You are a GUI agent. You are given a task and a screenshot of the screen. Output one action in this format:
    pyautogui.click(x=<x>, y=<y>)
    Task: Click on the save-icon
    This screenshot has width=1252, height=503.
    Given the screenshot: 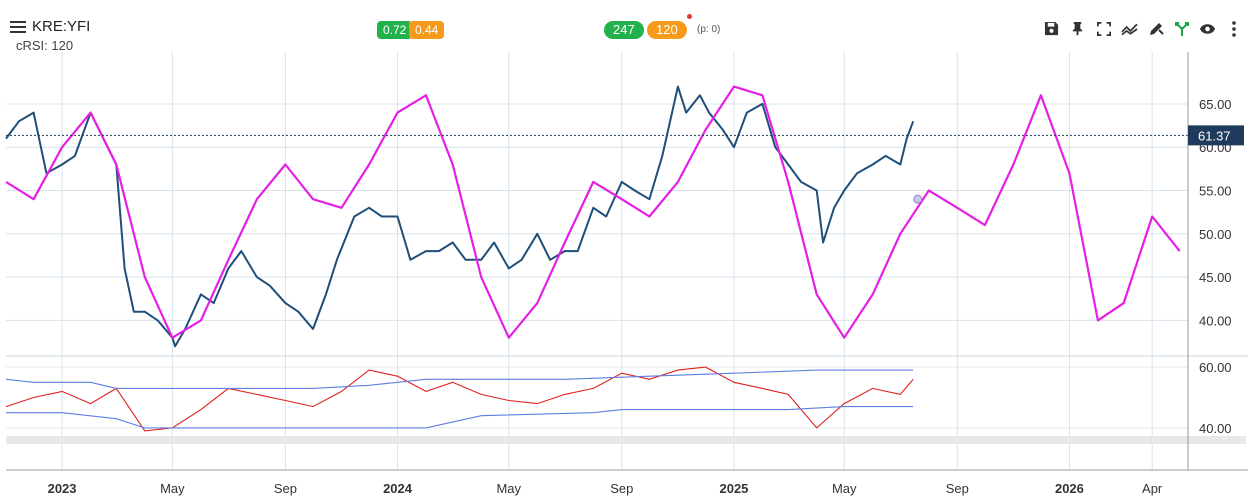 What is the action you would take?
    pyautogui.click(x=1051, y=28)
    